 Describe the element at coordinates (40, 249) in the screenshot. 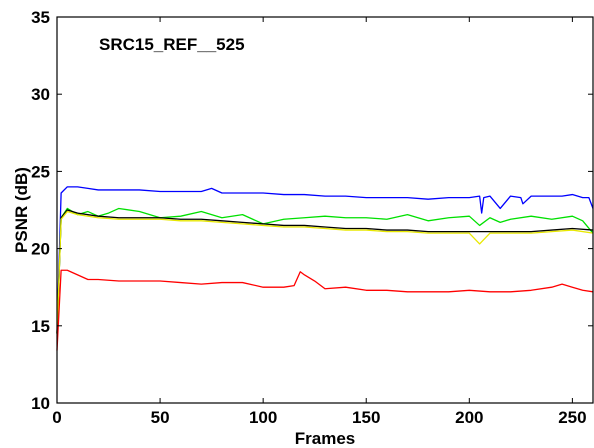

I see `y-tick-label: 20` at that location.